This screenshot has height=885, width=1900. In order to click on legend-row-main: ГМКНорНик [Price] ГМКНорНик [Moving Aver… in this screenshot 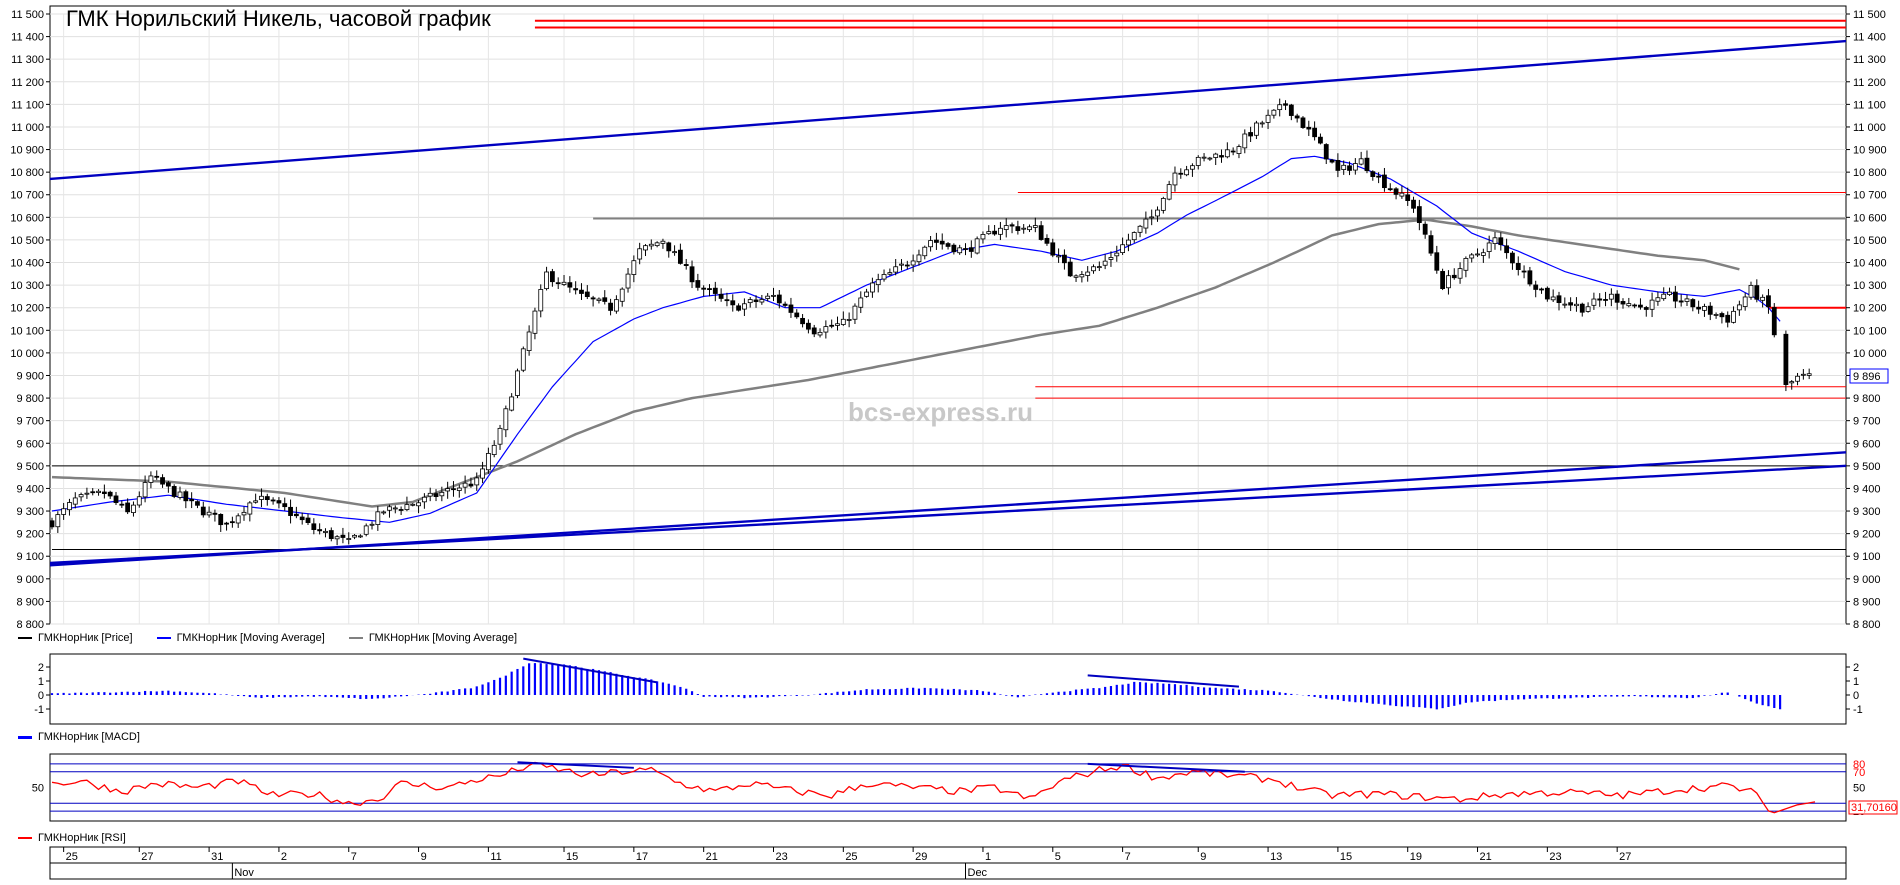, I will do `click(267, 638)`.